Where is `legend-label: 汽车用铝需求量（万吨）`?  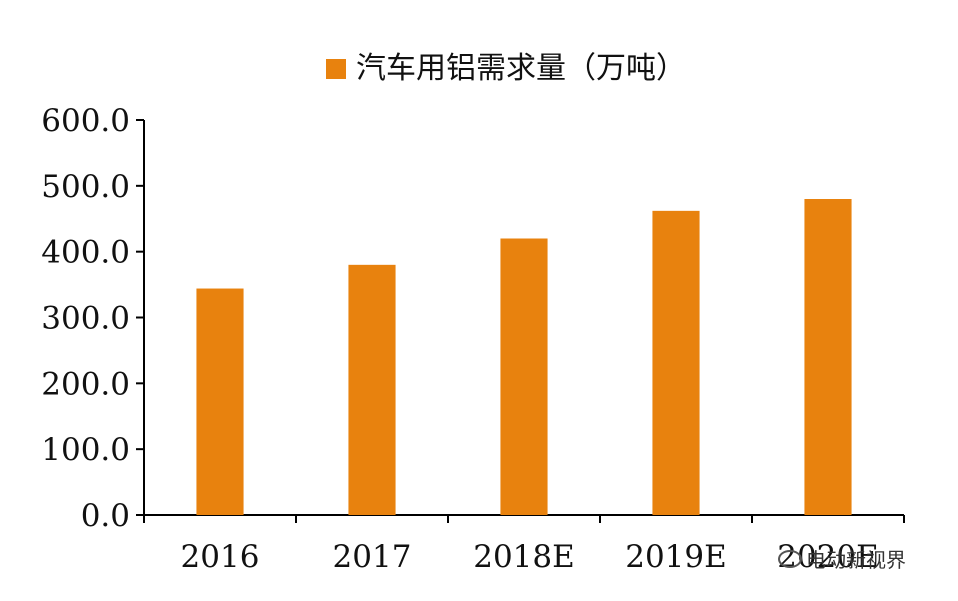 legend-label: 汽车用铝需求量（万吨） is located at coordinates (521, 68).